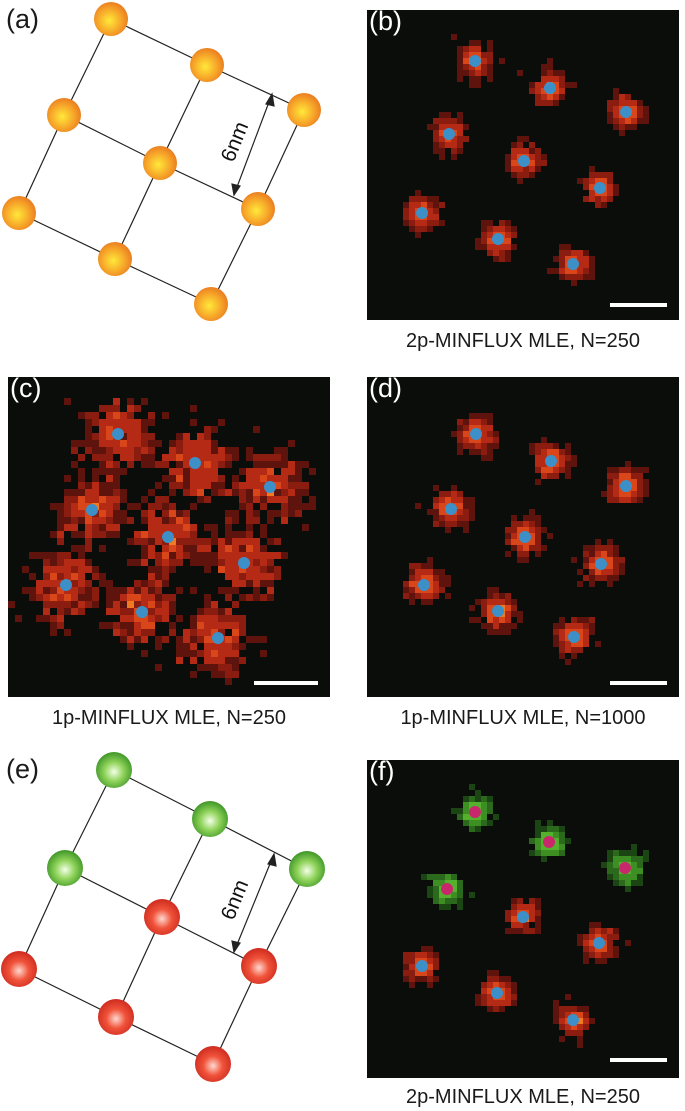 The width and height of the screenshot is (685, 1111). I want to click on molecule-red, so click(19, 969).